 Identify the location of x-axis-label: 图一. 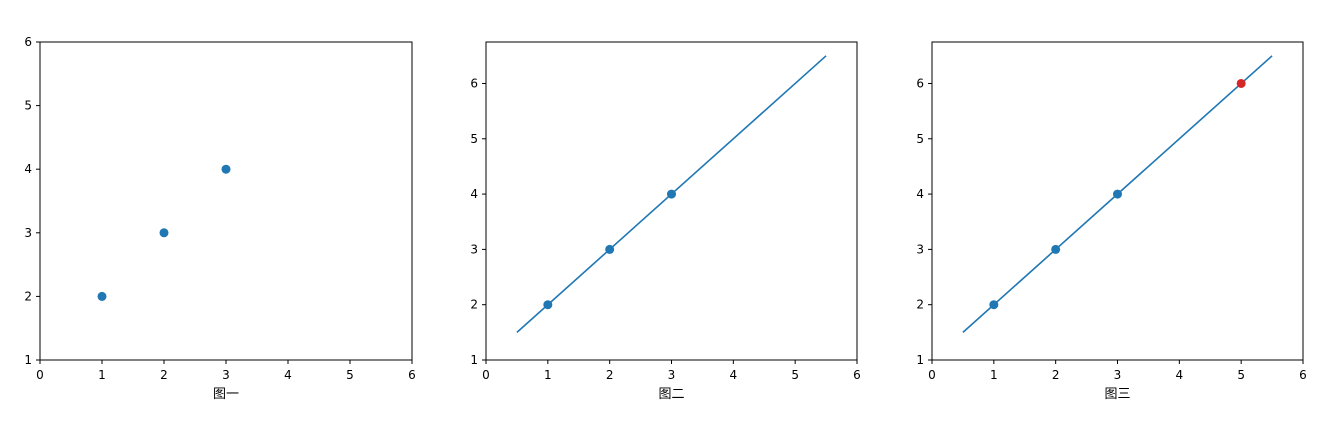
(226, 394).